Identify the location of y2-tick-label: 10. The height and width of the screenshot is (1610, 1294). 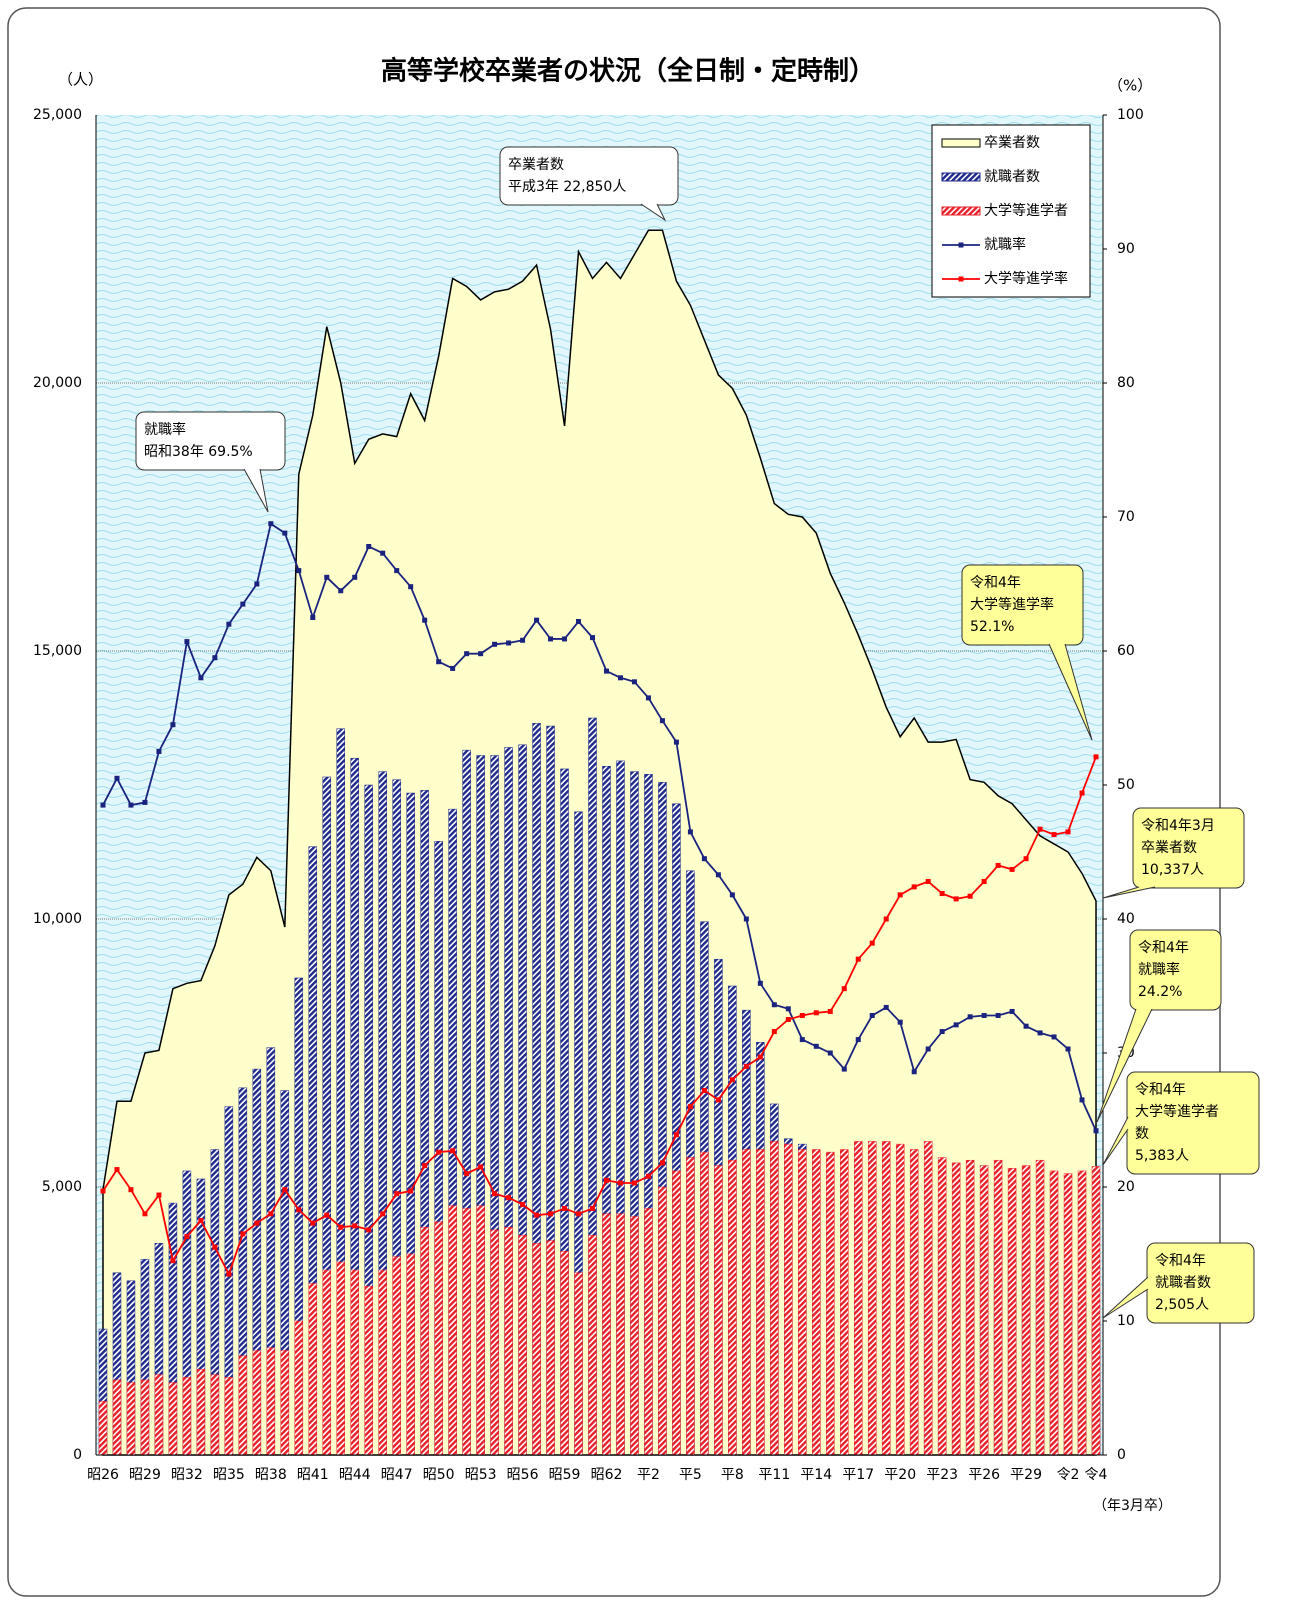
(1126, 1321).